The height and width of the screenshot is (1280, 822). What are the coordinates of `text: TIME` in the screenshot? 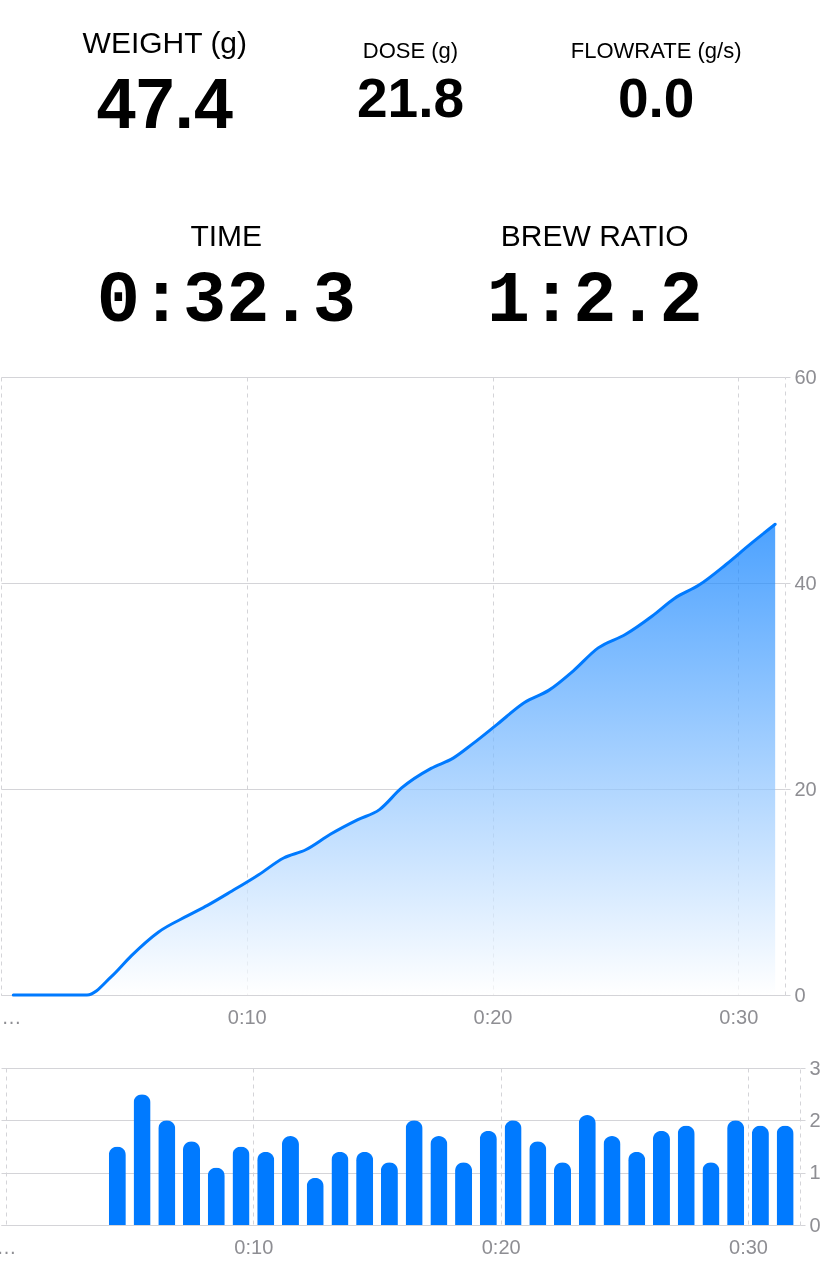 It's located at (226, 235).